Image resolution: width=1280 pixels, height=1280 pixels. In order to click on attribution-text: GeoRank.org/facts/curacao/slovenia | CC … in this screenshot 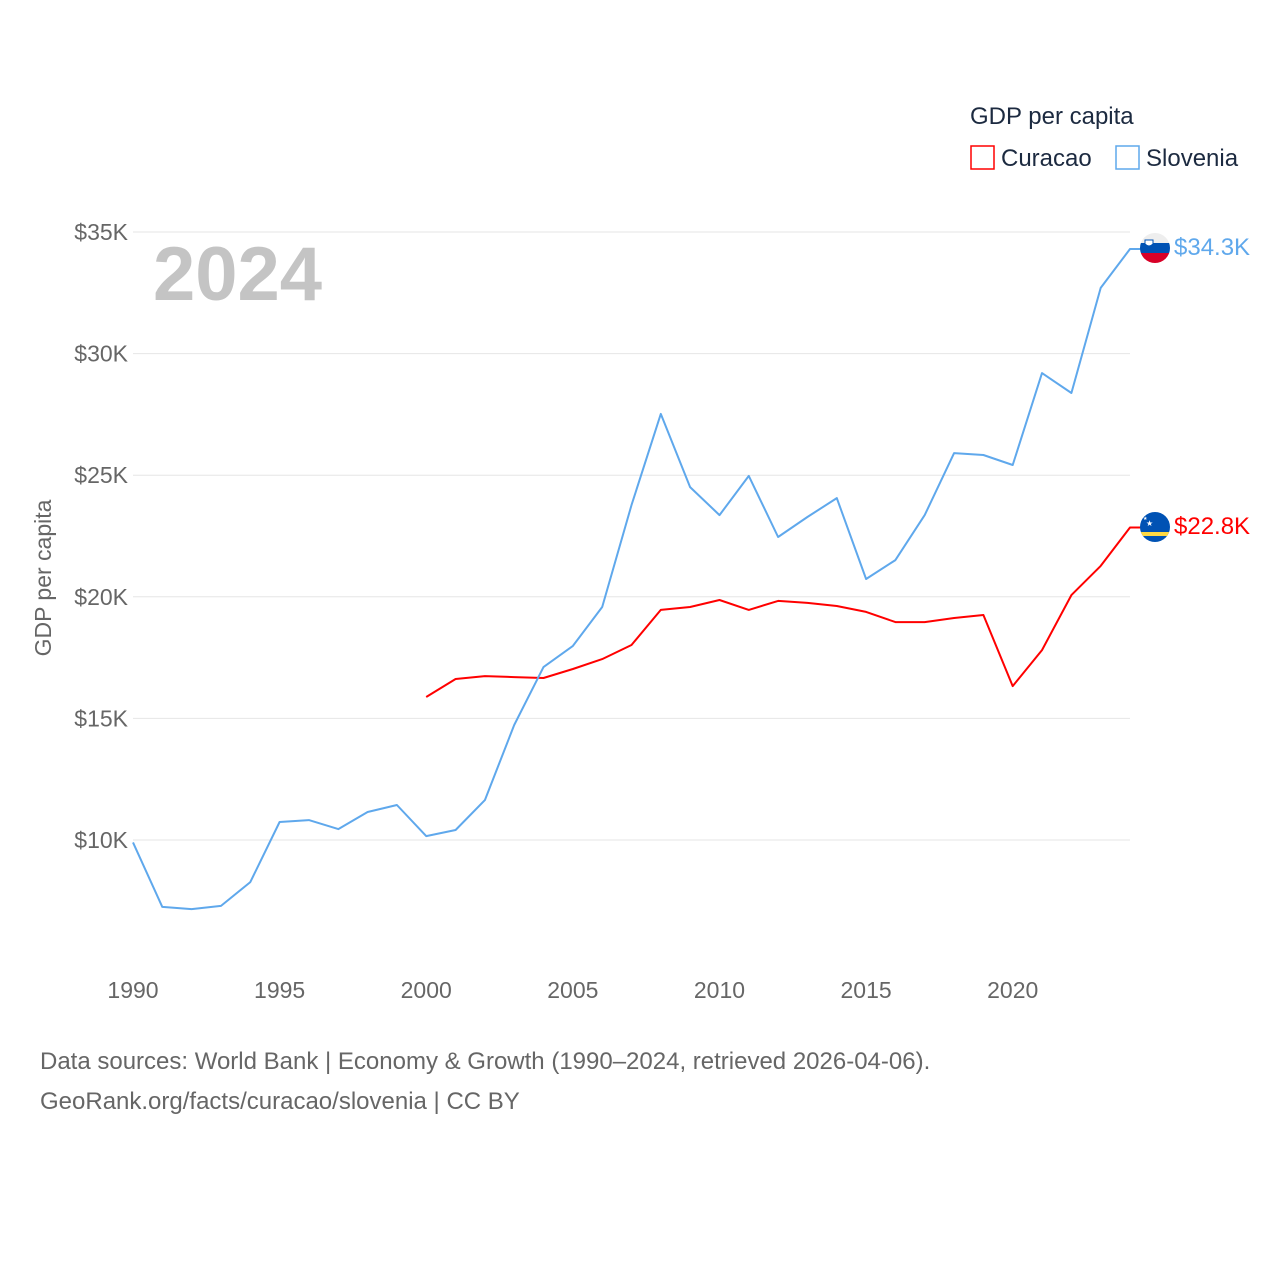, I will do `click(280, 1101)`.